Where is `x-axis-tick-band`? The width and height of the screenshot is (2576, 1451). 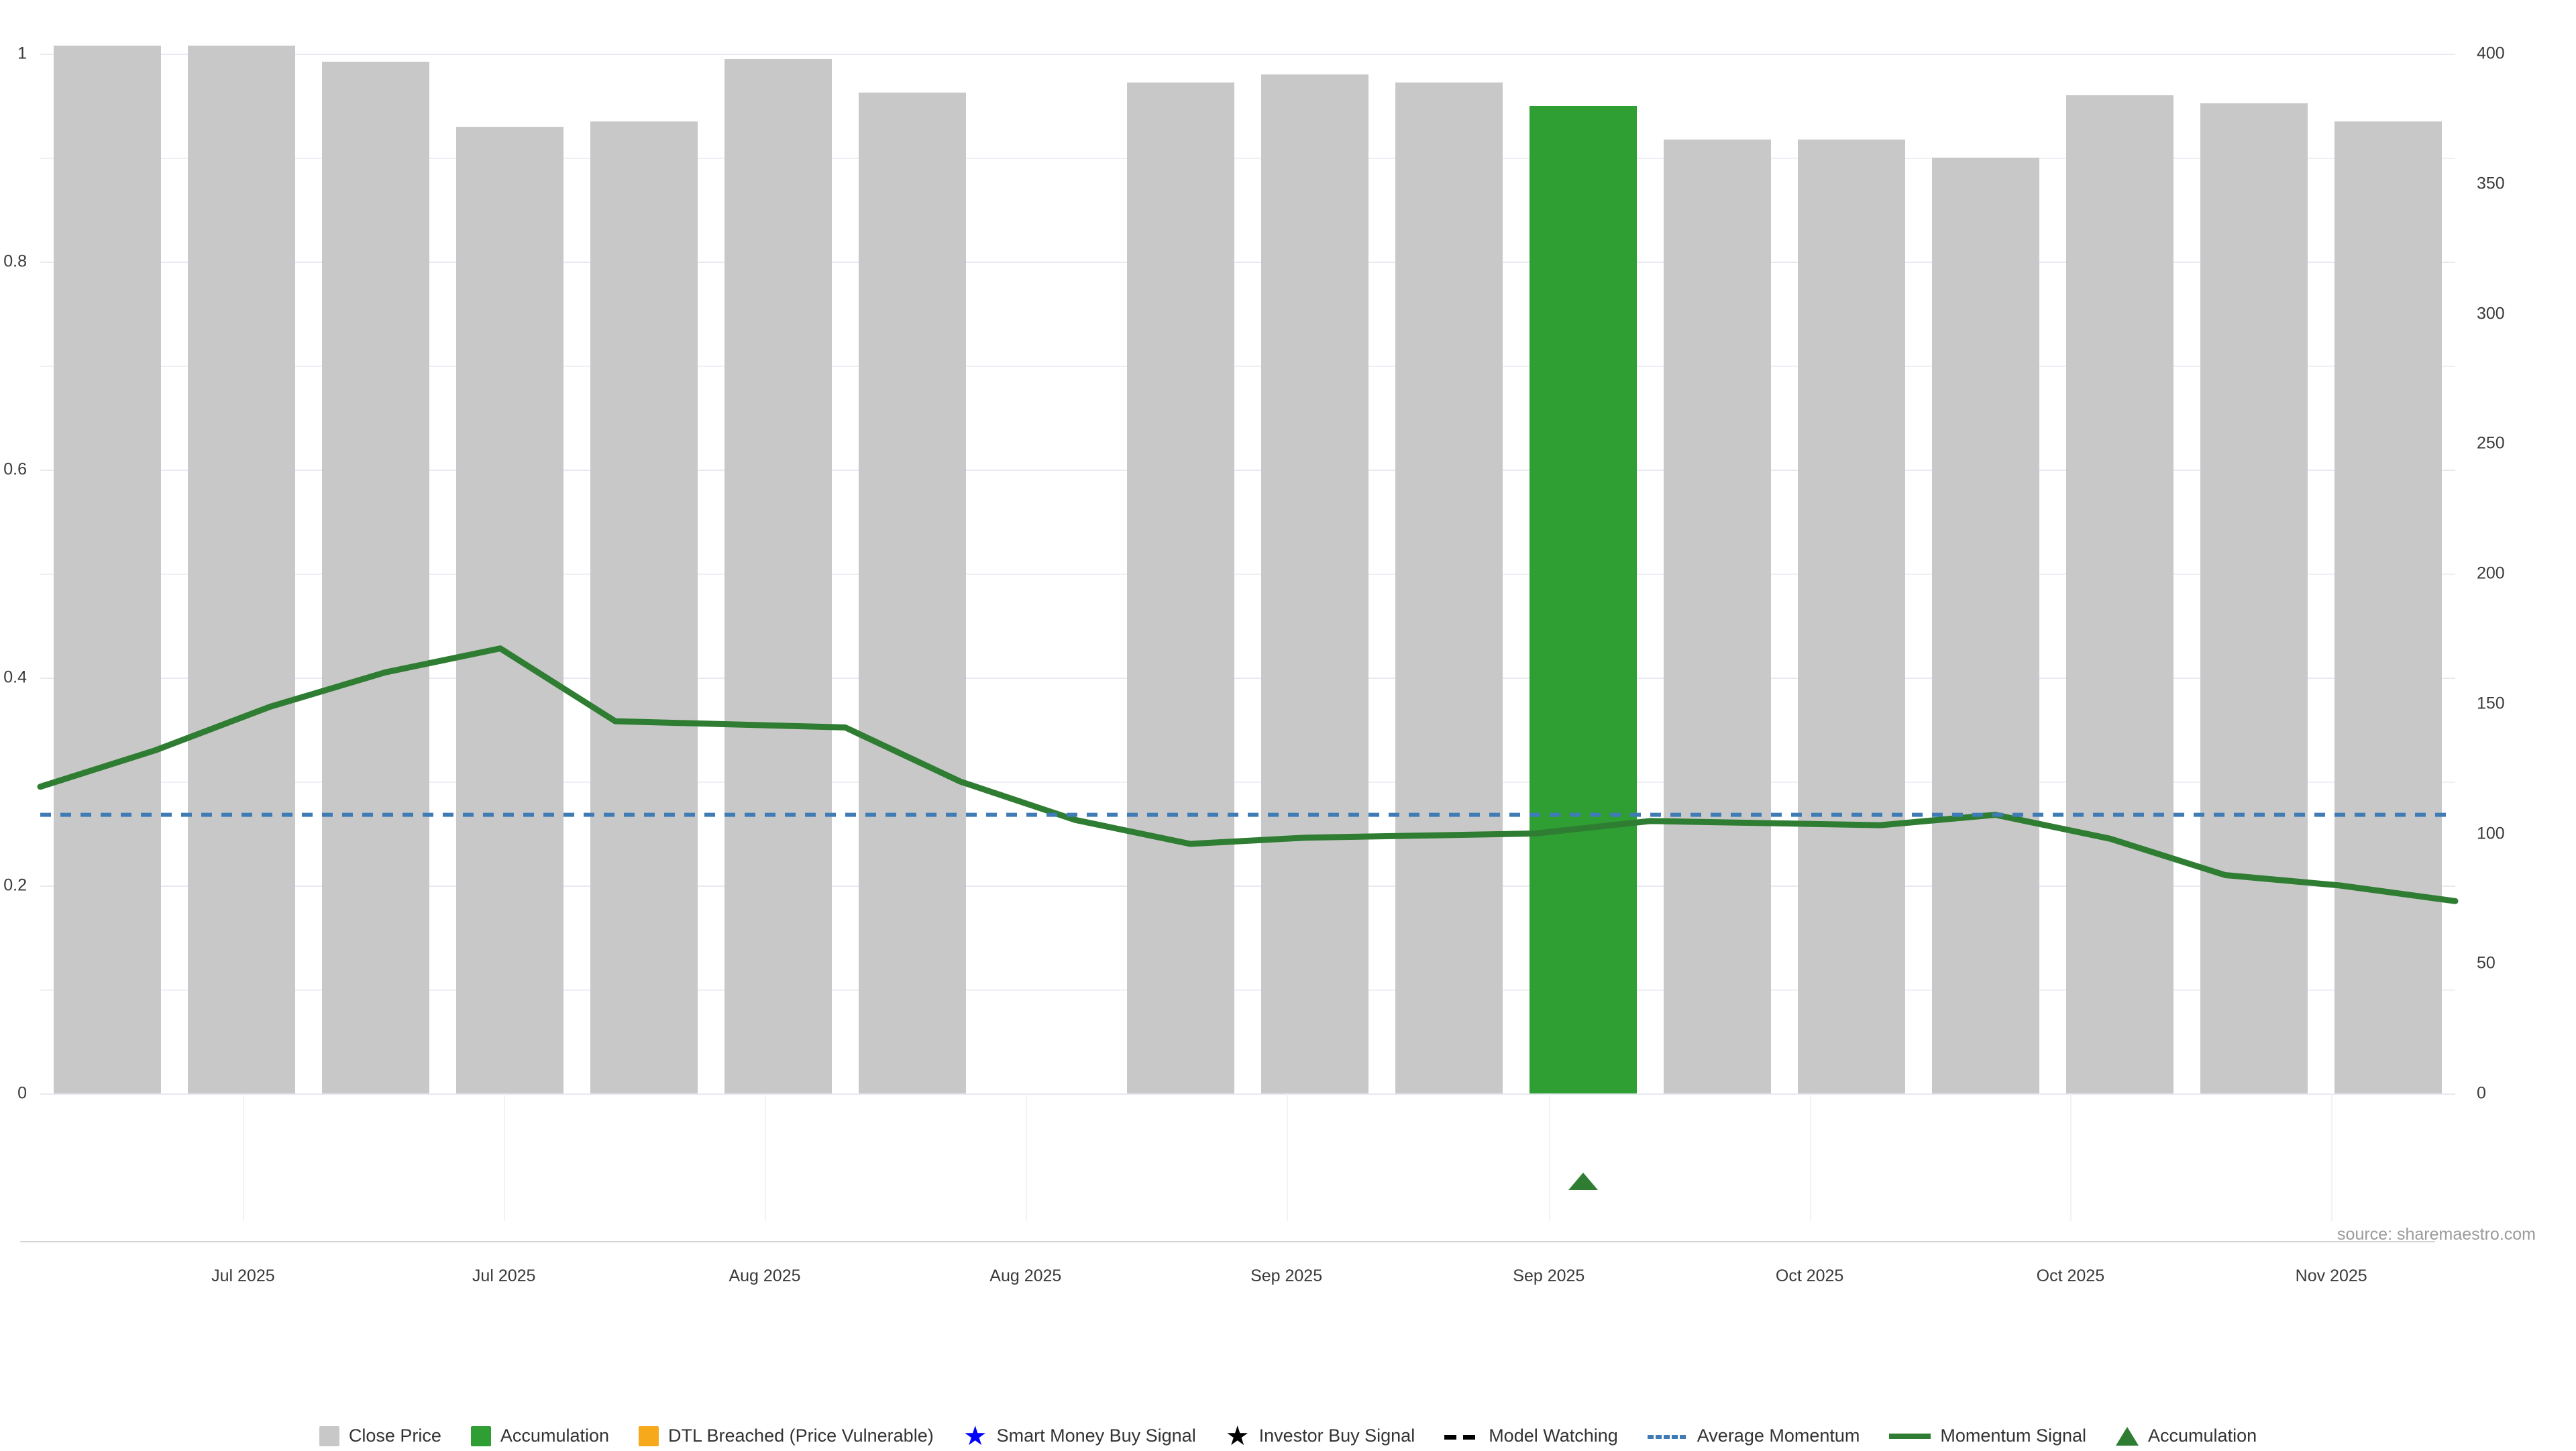
x-axis-tick-band is located at coordinates (1247, 1167).